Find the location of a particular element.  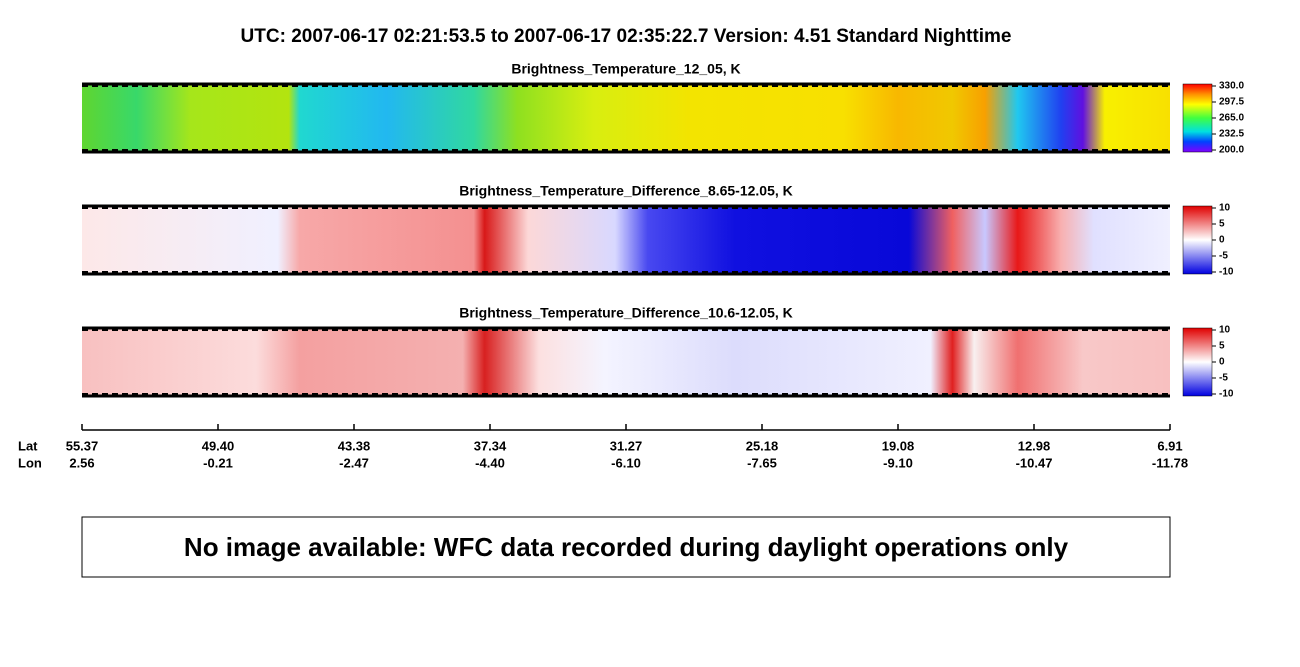

lon-tick-label: -9.10 is located at coordinates (898, 462).